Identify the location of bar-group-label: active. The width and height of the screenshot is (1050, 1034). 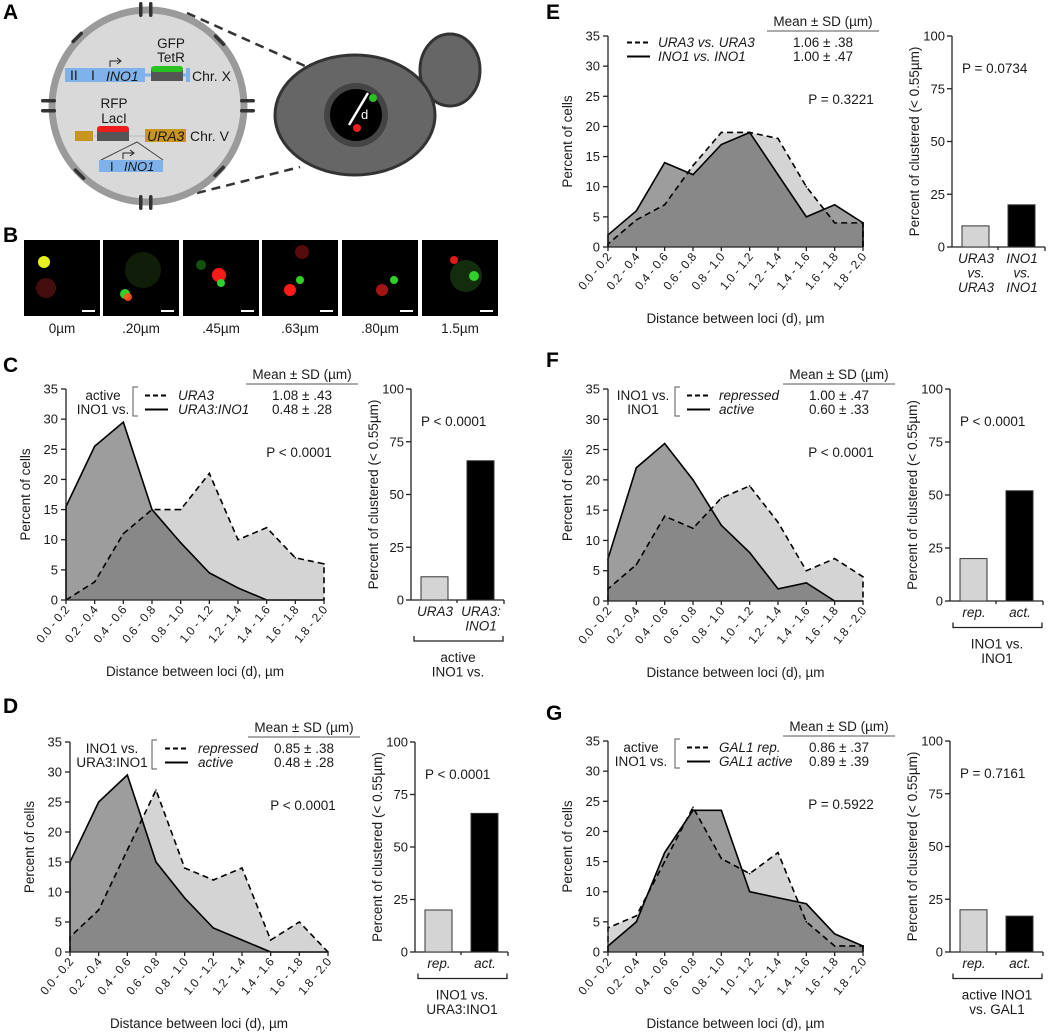
(457, 657).